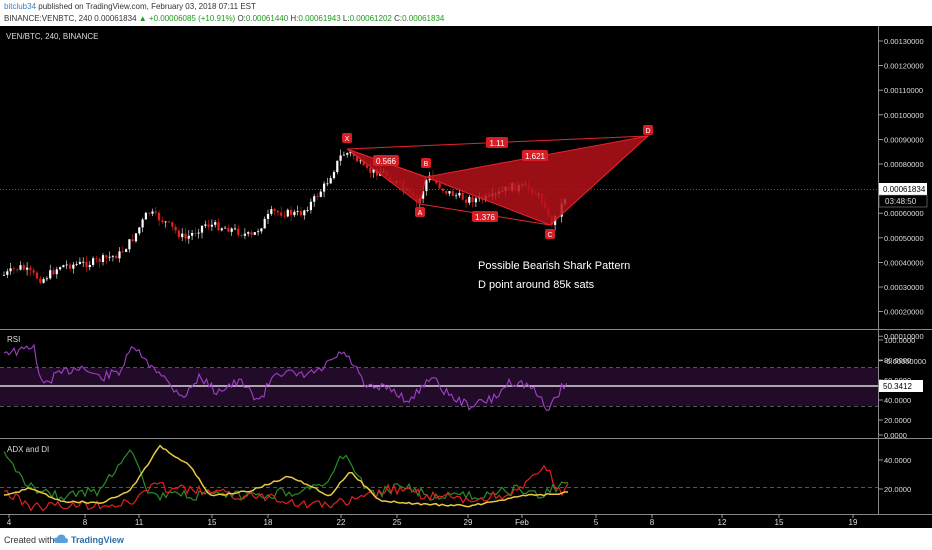 This screenshot has width=932, height=550. Describe the element at coordinates (20, 6) in the screenshot. I see `author-link: bitclub34` at that location.